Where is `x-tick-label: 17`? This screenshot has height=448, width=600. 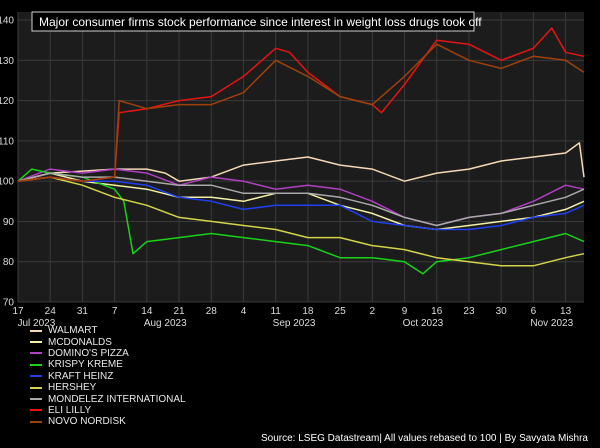 x-tick-label: 17 is located at coordinates (18, 311).